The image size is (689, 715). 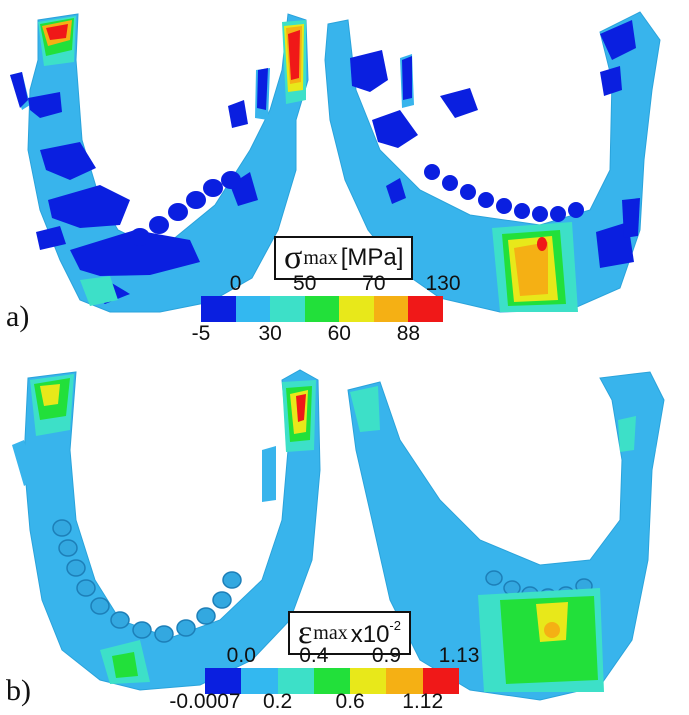 What do you see at coordinates (99, 291) in the screenshot?
I see `chin-stress` at bounding box center [99, 291].